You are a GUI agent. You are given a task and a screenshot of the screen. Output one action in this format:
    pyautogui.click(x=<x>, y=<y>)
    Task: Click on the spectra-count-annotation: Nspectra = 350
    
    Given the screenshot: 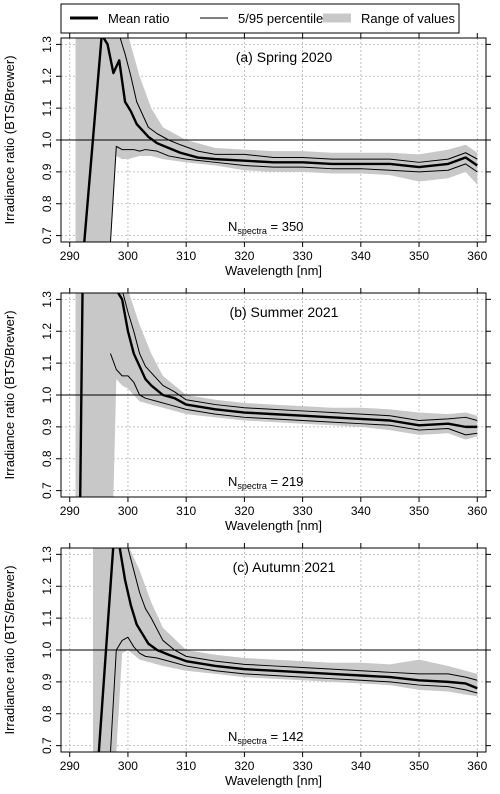 What is the action you would take?
    pyautogui.click(x=265, y=227)
    